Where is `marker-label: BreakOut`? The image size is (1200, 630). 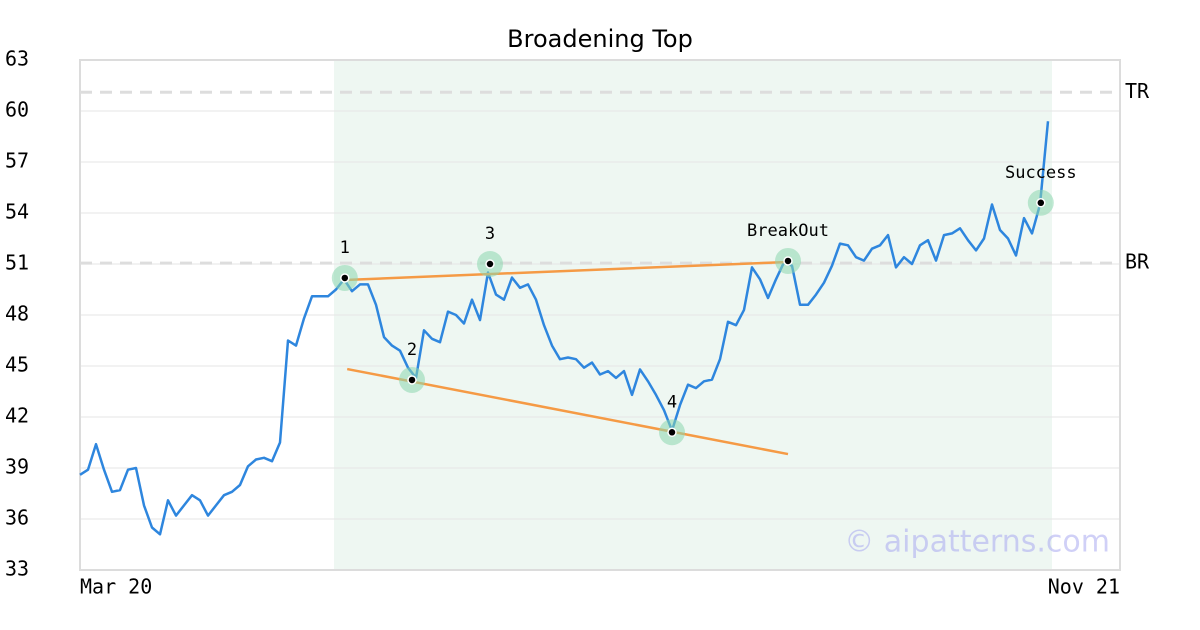
marker-label: BreakOut is located at coordinates (788, 231).